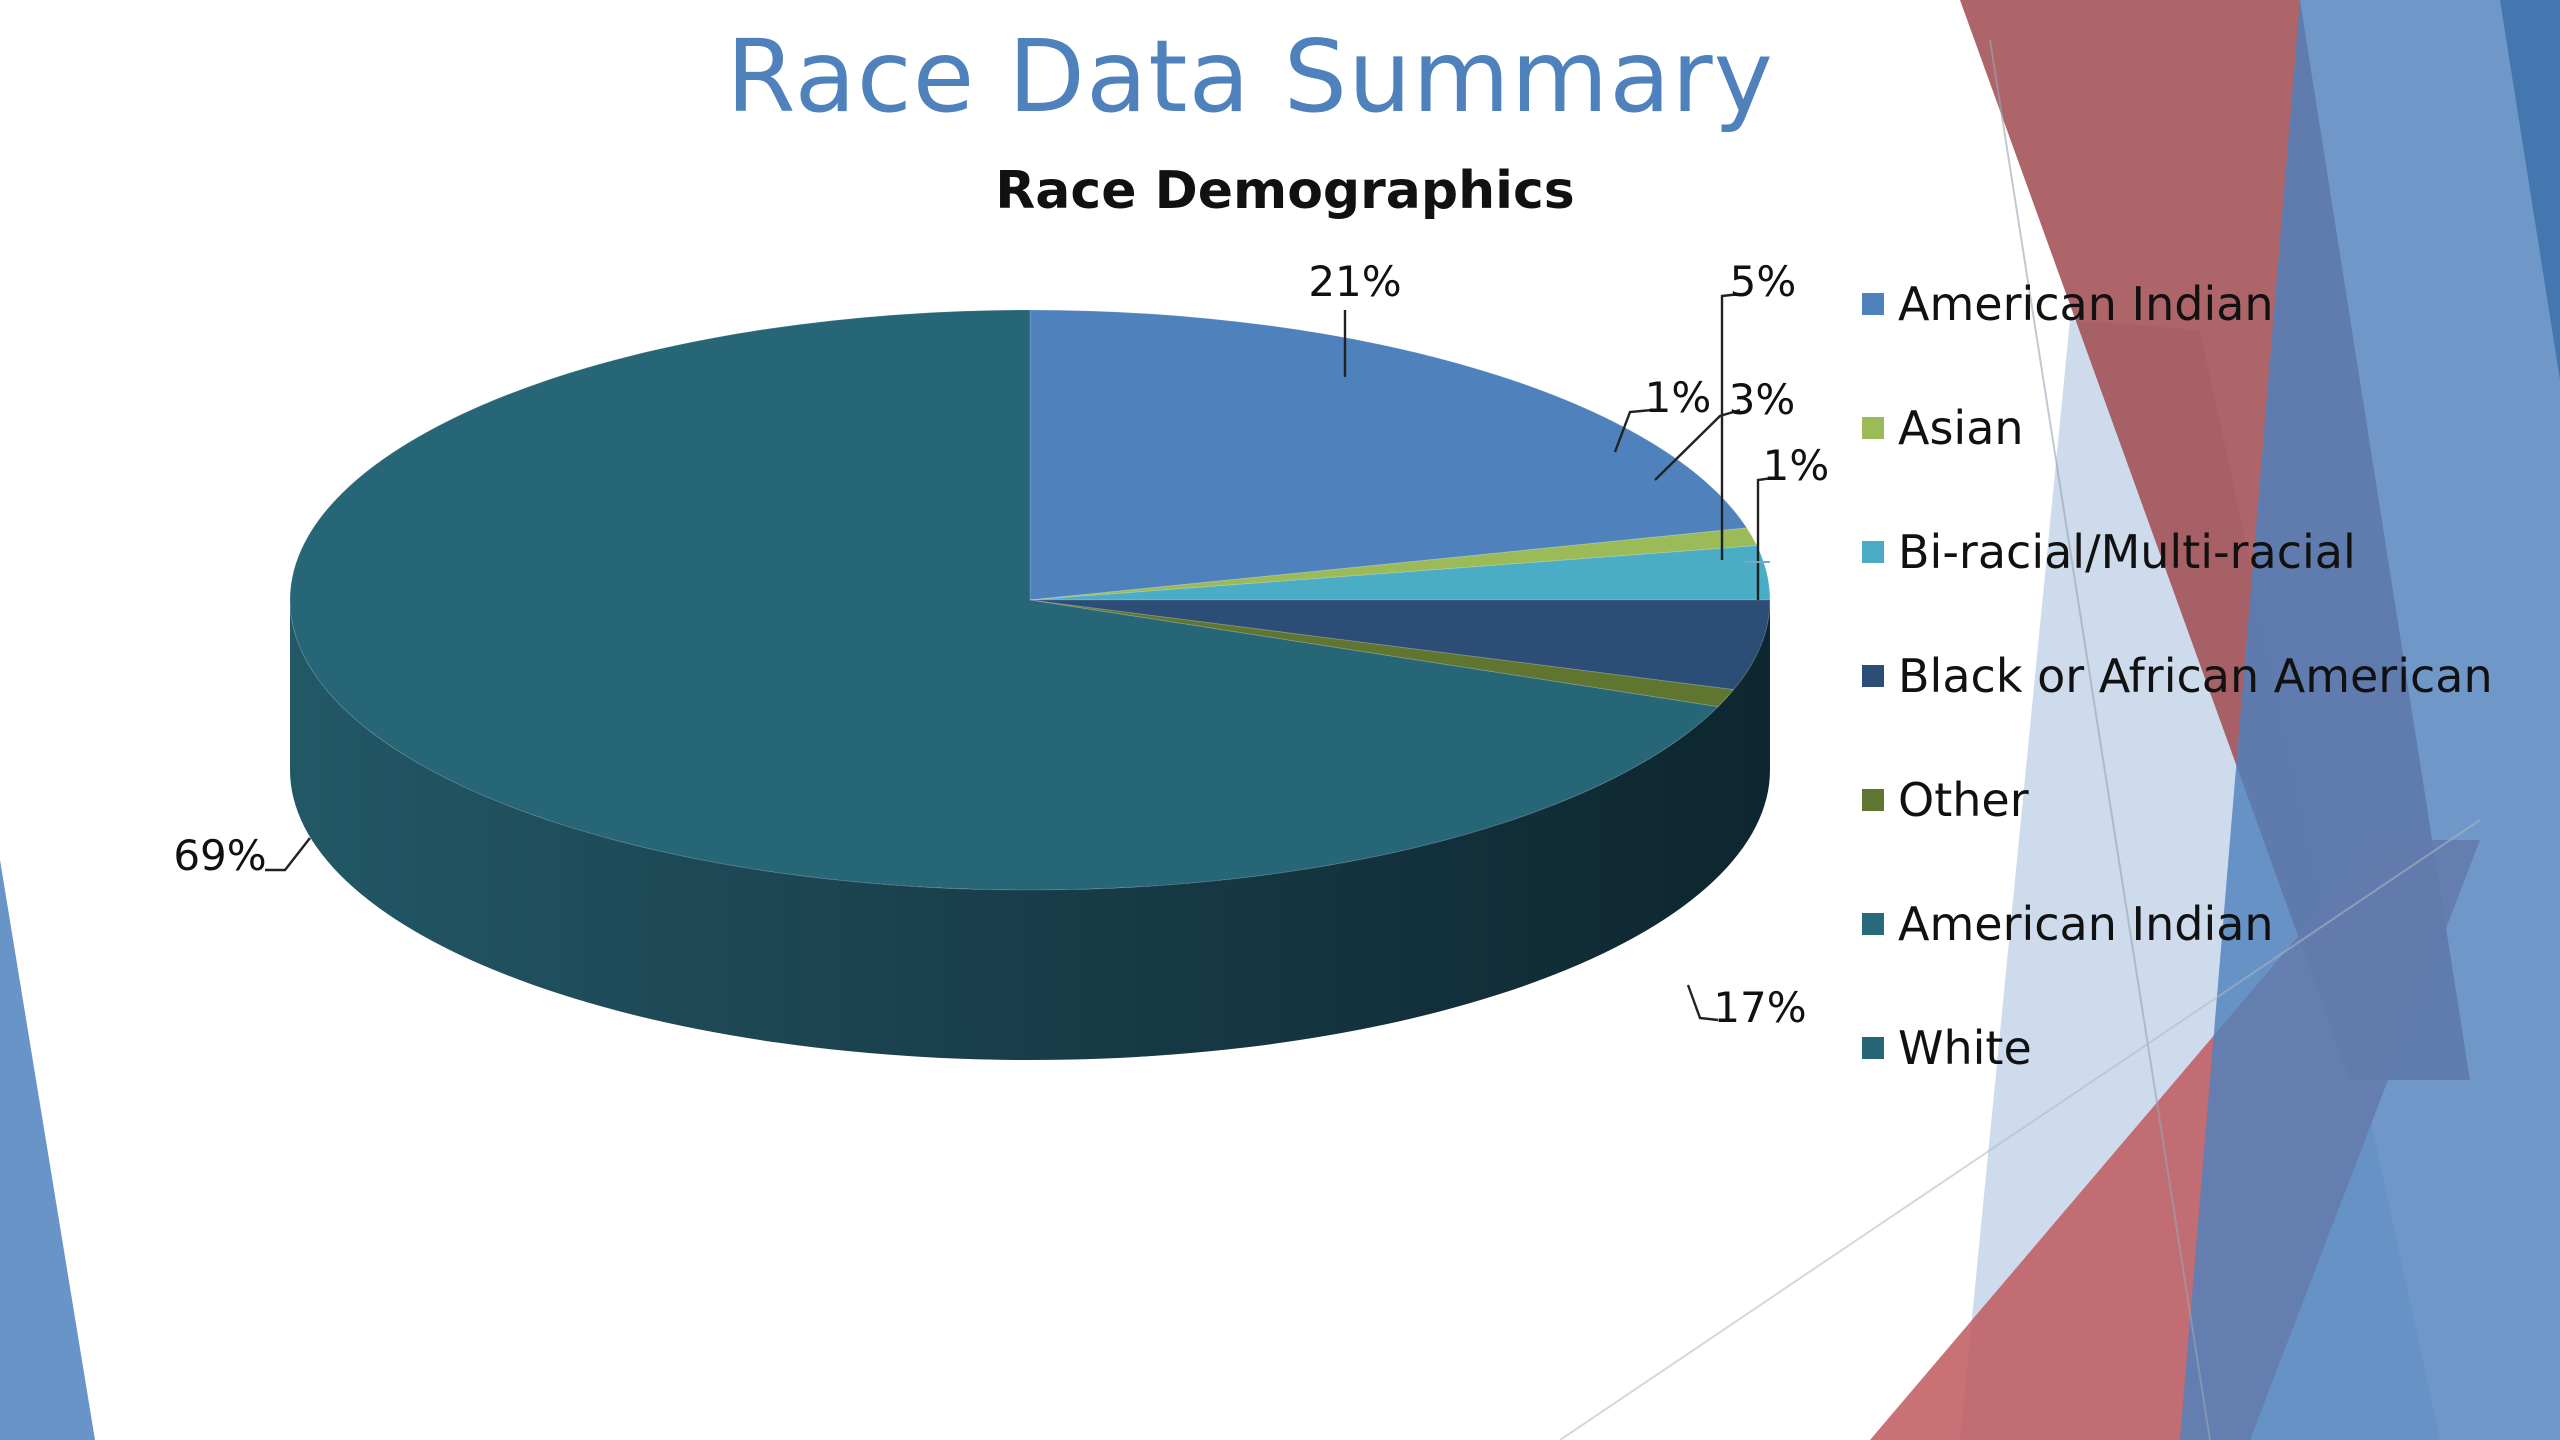 Image resolution: width=2560 pixels, height=1440 pixels. I want to click on deco-shape-blue-right, so click(2370, 720).